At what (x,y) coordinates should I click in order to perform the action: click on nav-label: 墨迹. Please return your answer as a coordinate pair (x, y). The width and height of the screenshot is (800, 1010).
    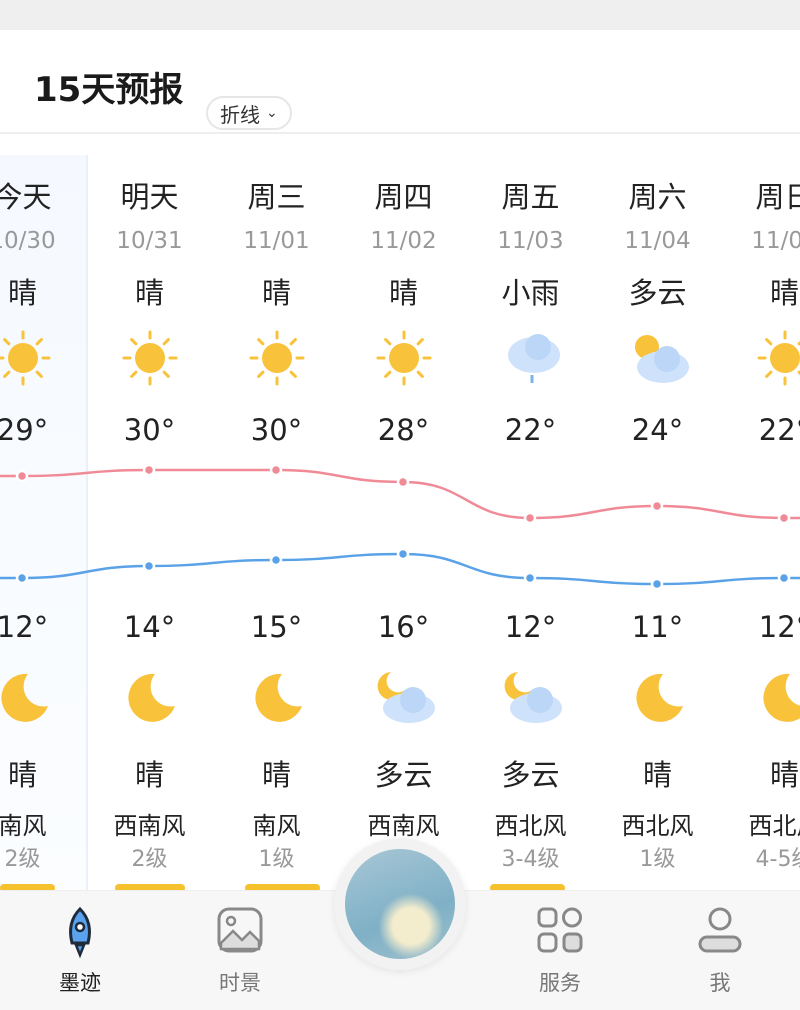
    Looking at the image, I should click on (80, 983).